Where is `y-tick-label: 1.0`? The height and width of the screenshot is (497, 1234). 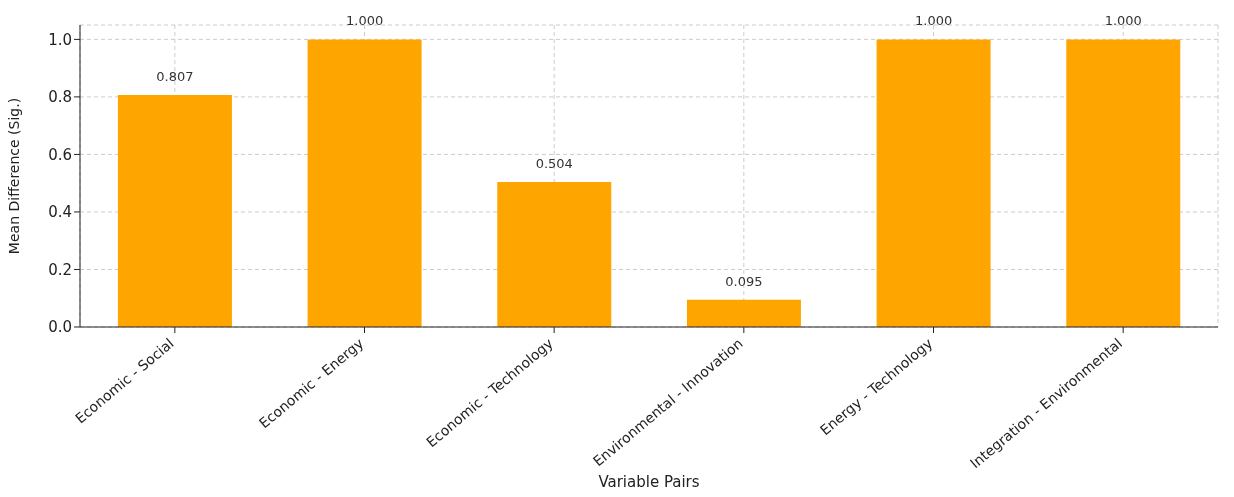 y-tick-label: 1.0 is located at coordinates (60, 39).